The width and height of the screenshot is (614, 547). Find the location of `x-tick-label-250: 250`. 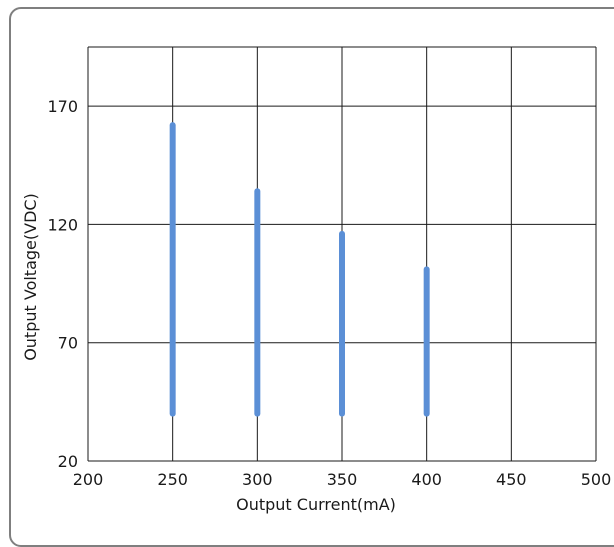

x-tick-label-250: 250 is located at coordinates (172, 479).